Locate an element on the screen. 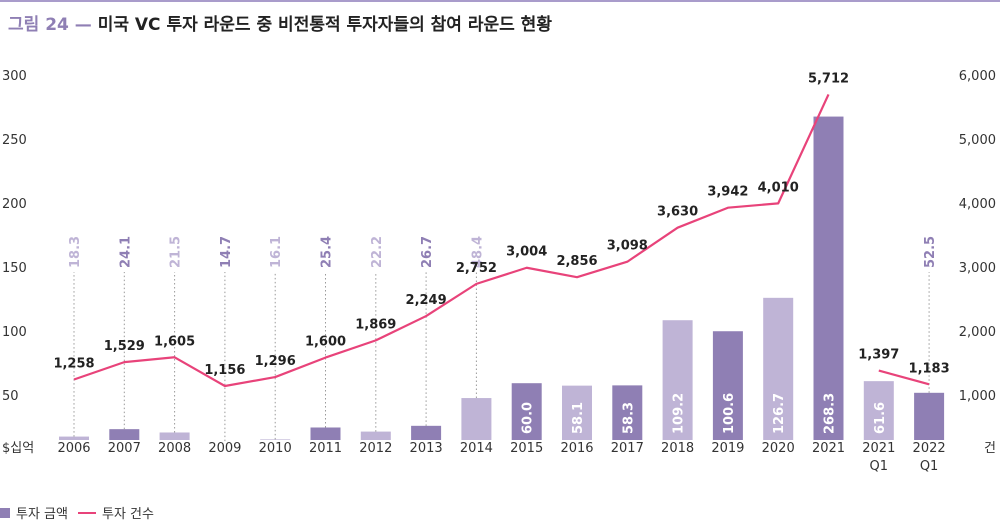 Image resolution: width=1000 pixels, height=530 pixels. right-axis-tick: 2,000 is located at coordinates (977, 332).